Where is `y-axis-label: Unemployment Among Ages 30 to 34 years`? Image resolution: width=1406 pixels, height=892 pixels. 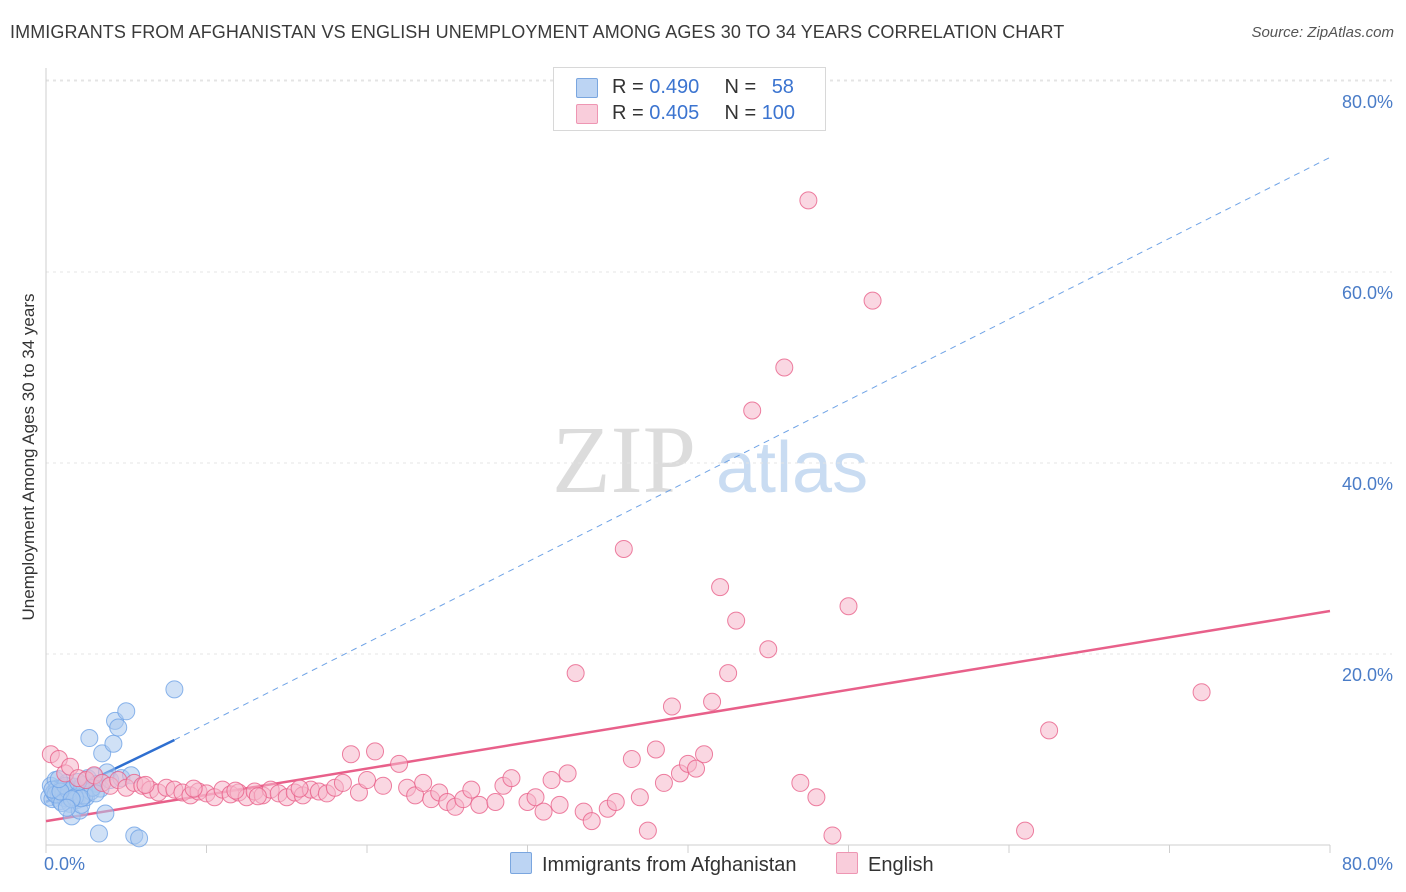 y-axis-label: Unemployment Among Ages 30 to 34 years is located at coordinates (28, 457).